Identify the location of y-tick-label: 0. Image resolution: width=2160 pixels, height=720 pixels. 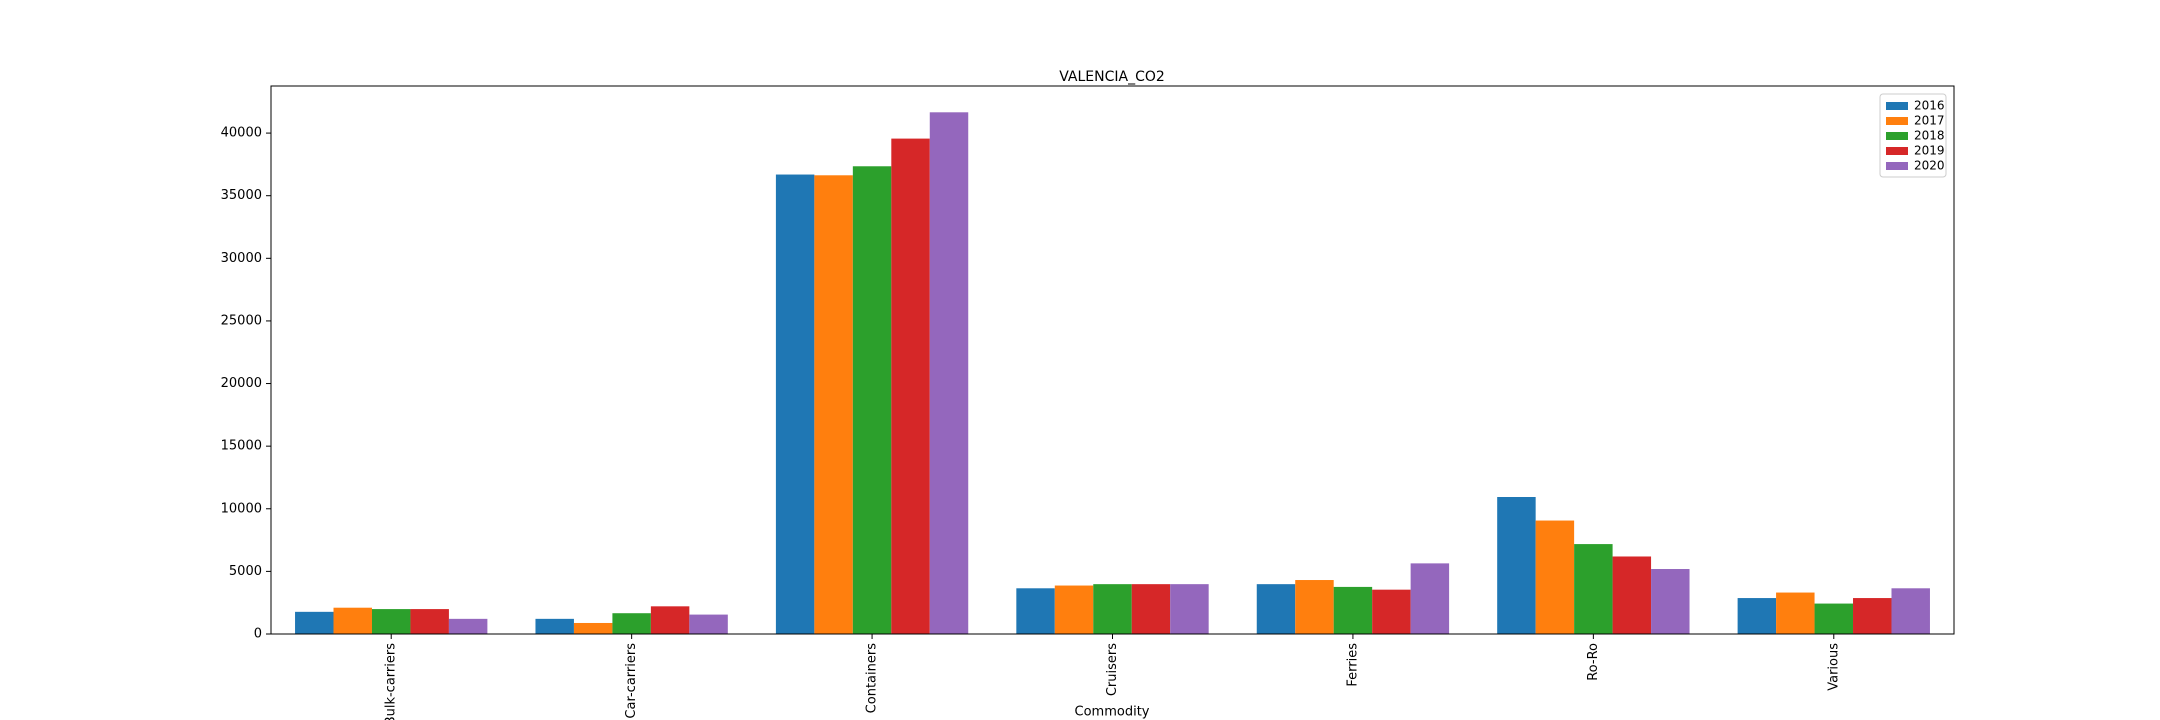
(258, 634).